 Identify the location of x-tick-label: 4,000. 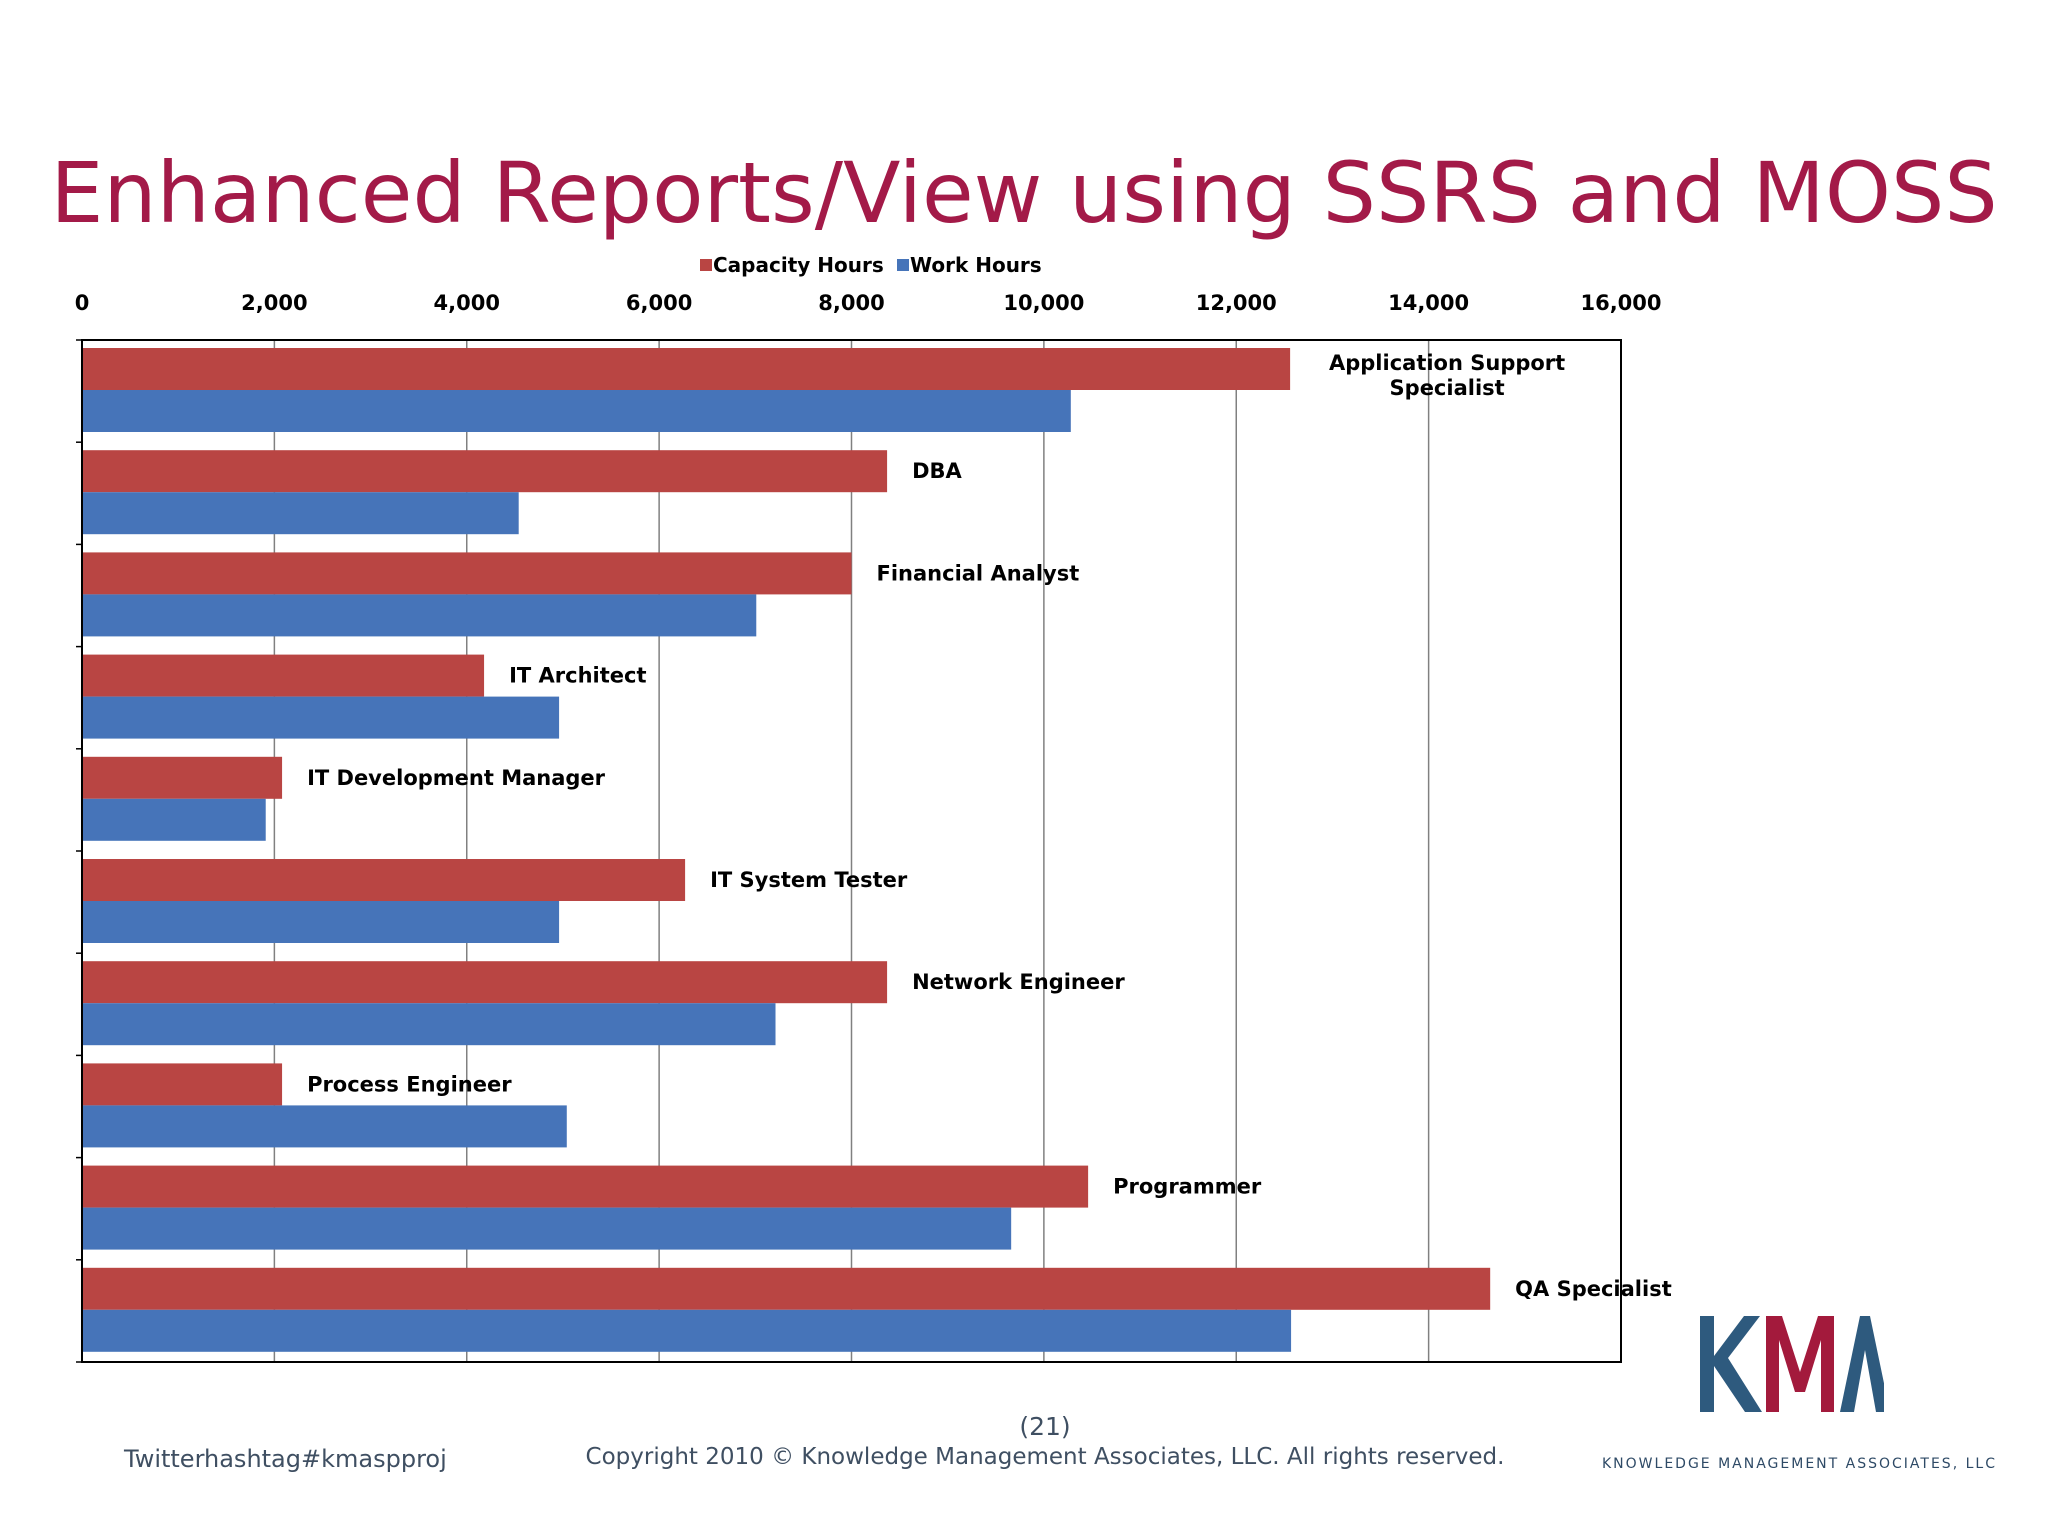
(467, 303).